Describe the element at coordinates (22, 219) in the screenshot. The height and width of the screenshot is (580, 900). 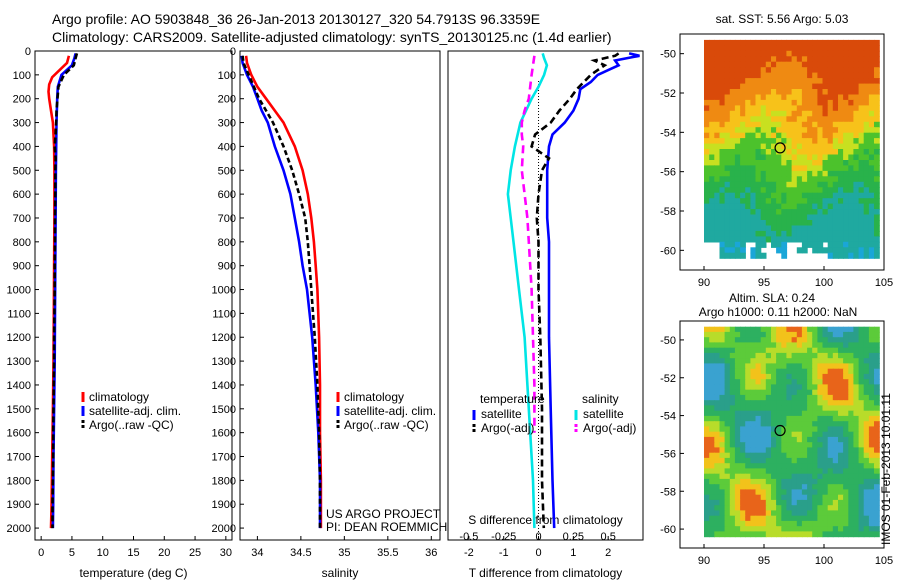
I see `temperature-ytick-label: 700` at that location.